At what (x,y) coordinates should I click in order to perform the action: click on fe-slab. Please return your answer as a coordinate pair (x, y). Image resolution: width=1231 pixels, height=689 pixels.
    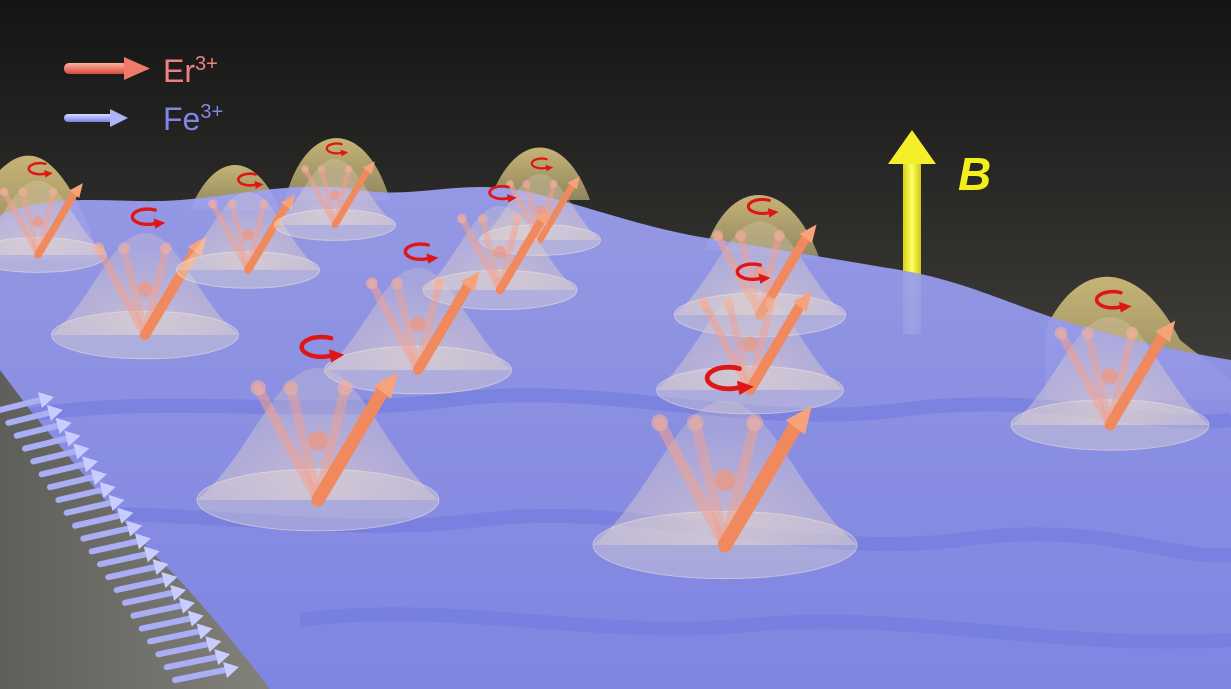
    Looking at the image, I should click on (135, 529).